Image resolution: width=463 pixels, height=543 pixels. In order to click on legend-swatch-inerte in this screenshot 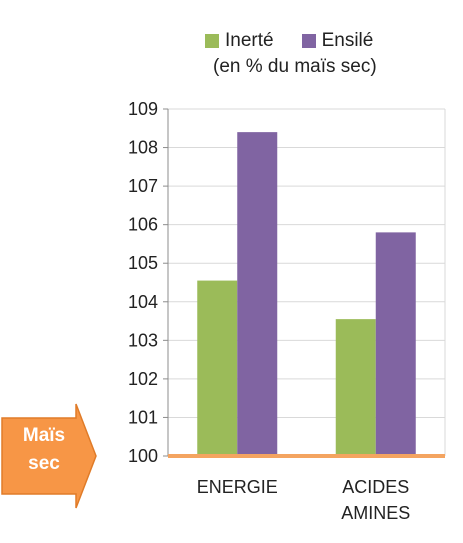, I will do `click(212, 41)`.